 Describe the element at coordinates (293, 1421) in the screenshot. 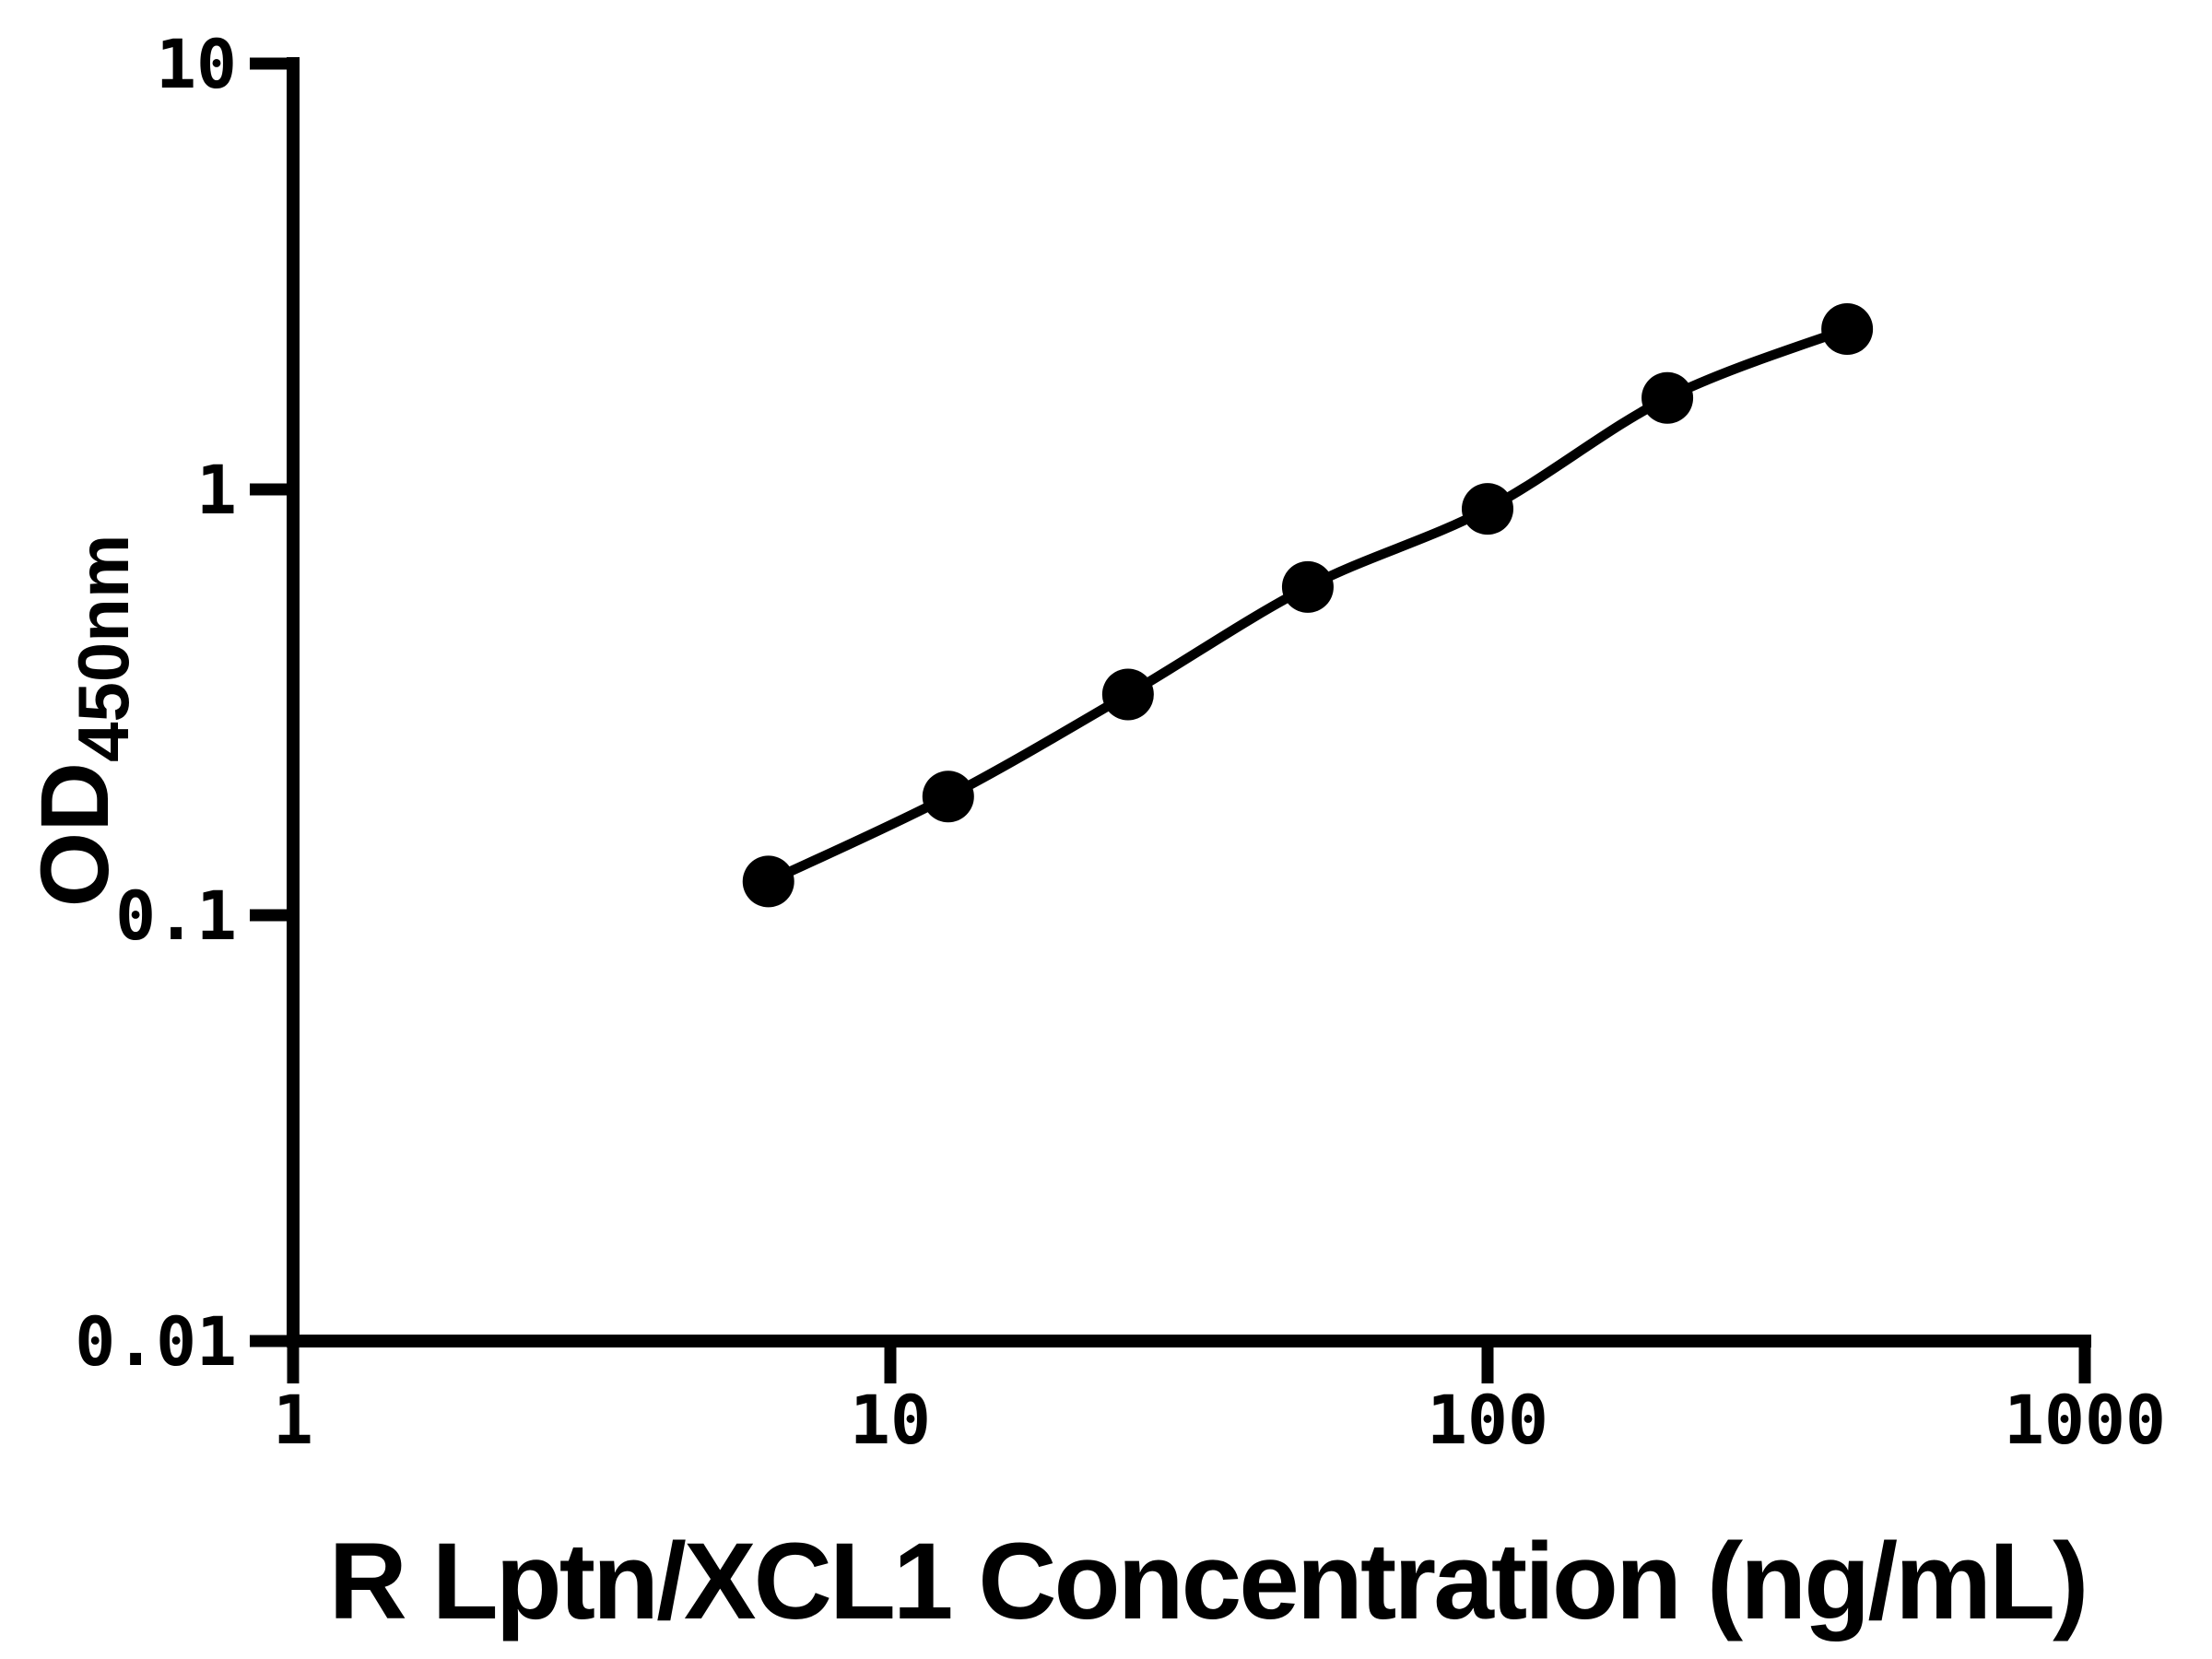

I see `x-tick-label: 1` at that location.